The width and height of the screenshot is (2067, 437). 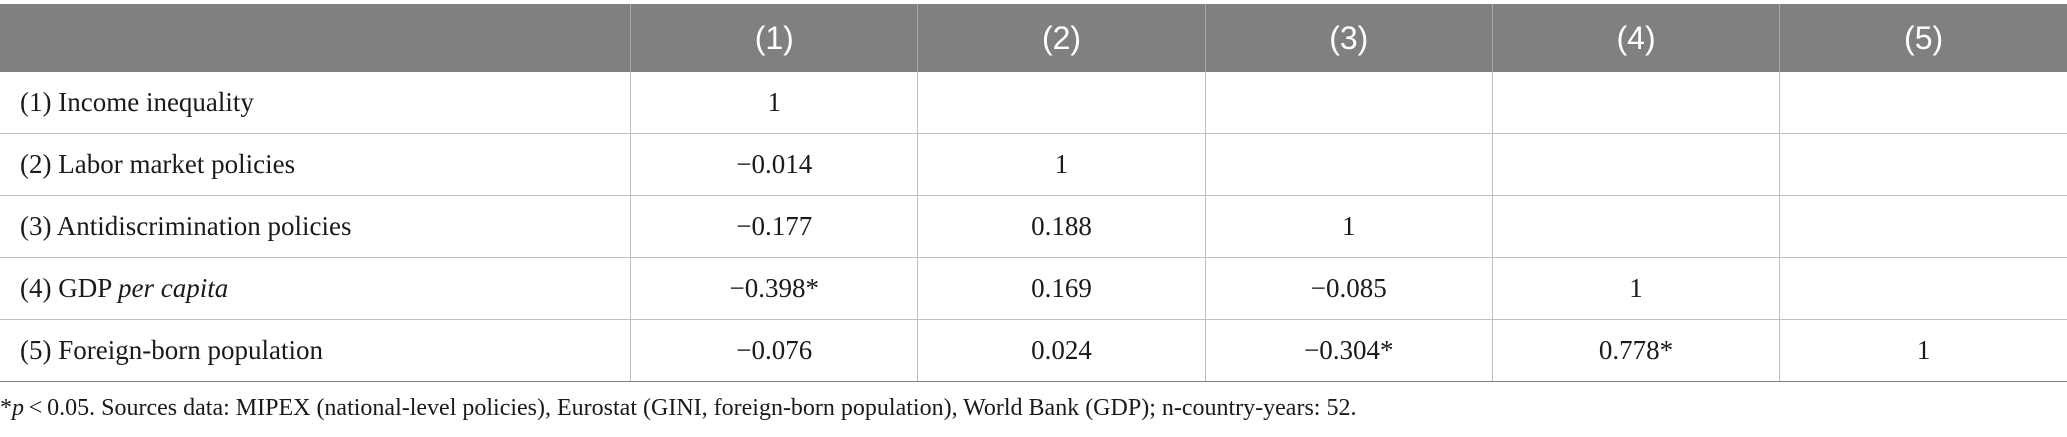 What do you see at coordinates (315, 288) in the screenshot?
I see `row-label: (4) GDP per capita` at bounding box center [315, 288].